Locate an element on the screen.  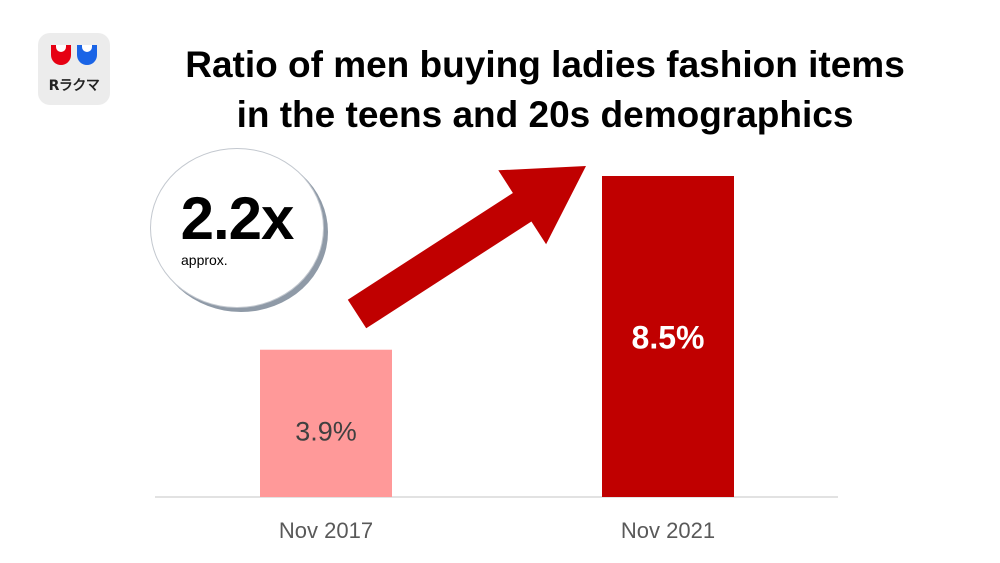
x-tick-label-1: Nov 2017 is located at coordinates (326, 530).